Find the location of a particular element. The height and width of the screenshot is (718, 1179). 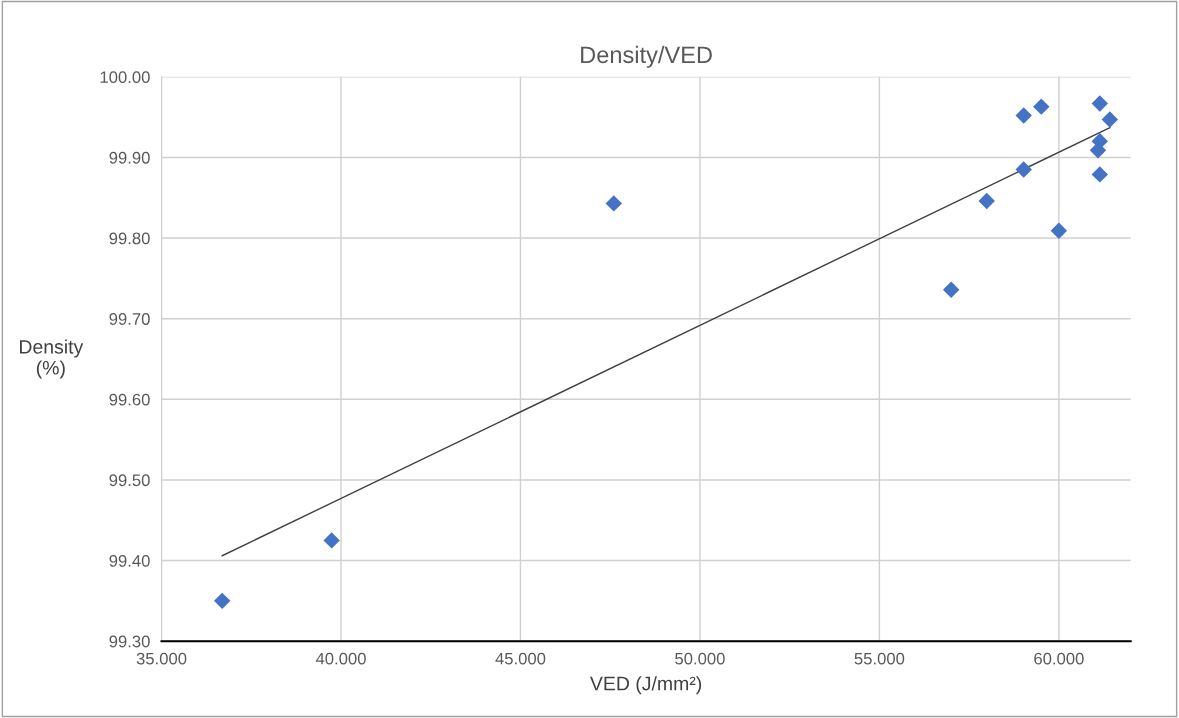

x-axis-title: VED (J/mm²) is located at coordinates (646, 685).